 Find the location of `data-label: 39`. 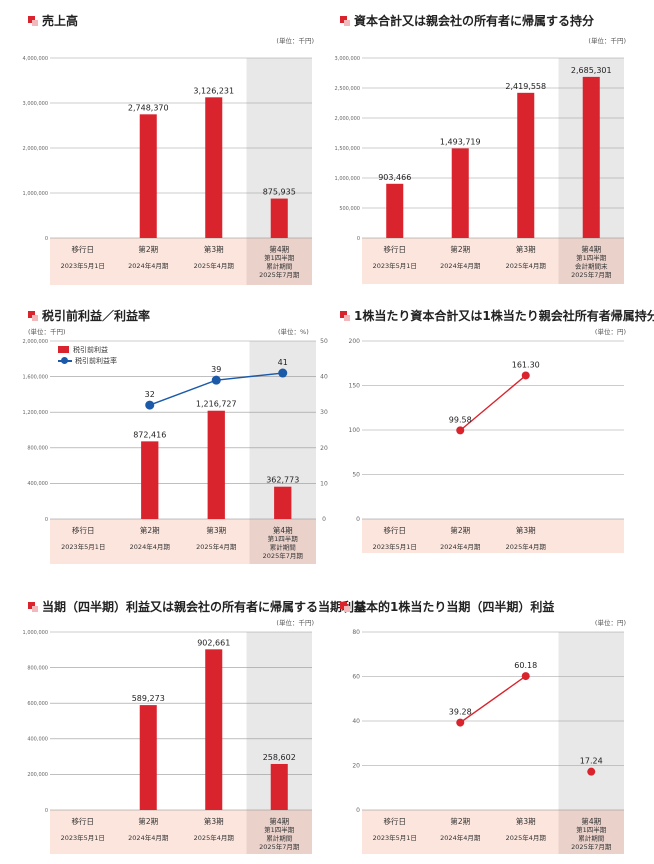

data-label: 39 is located at coordinates (216, 369).